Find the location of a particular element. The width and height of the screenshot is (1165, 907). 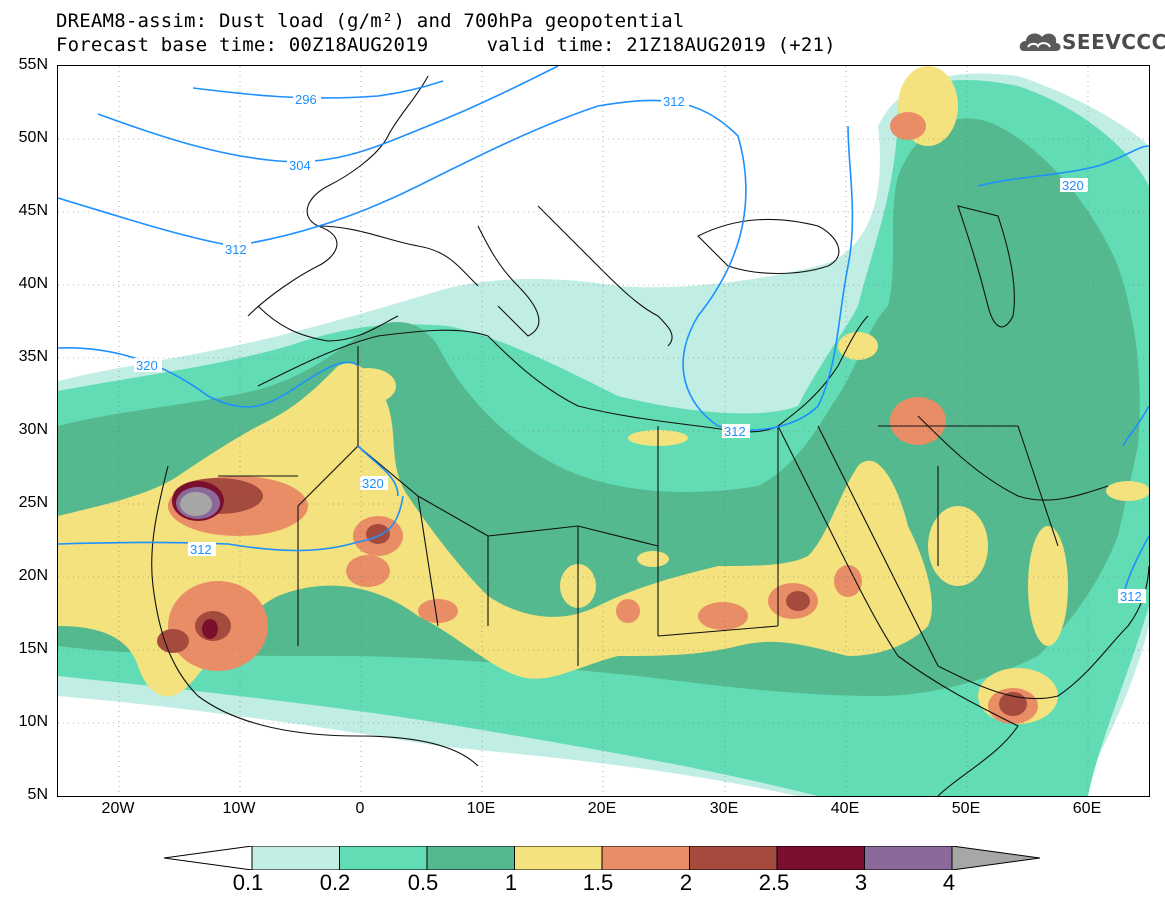

lat-label: 55N is located at coordinates (33, 64).